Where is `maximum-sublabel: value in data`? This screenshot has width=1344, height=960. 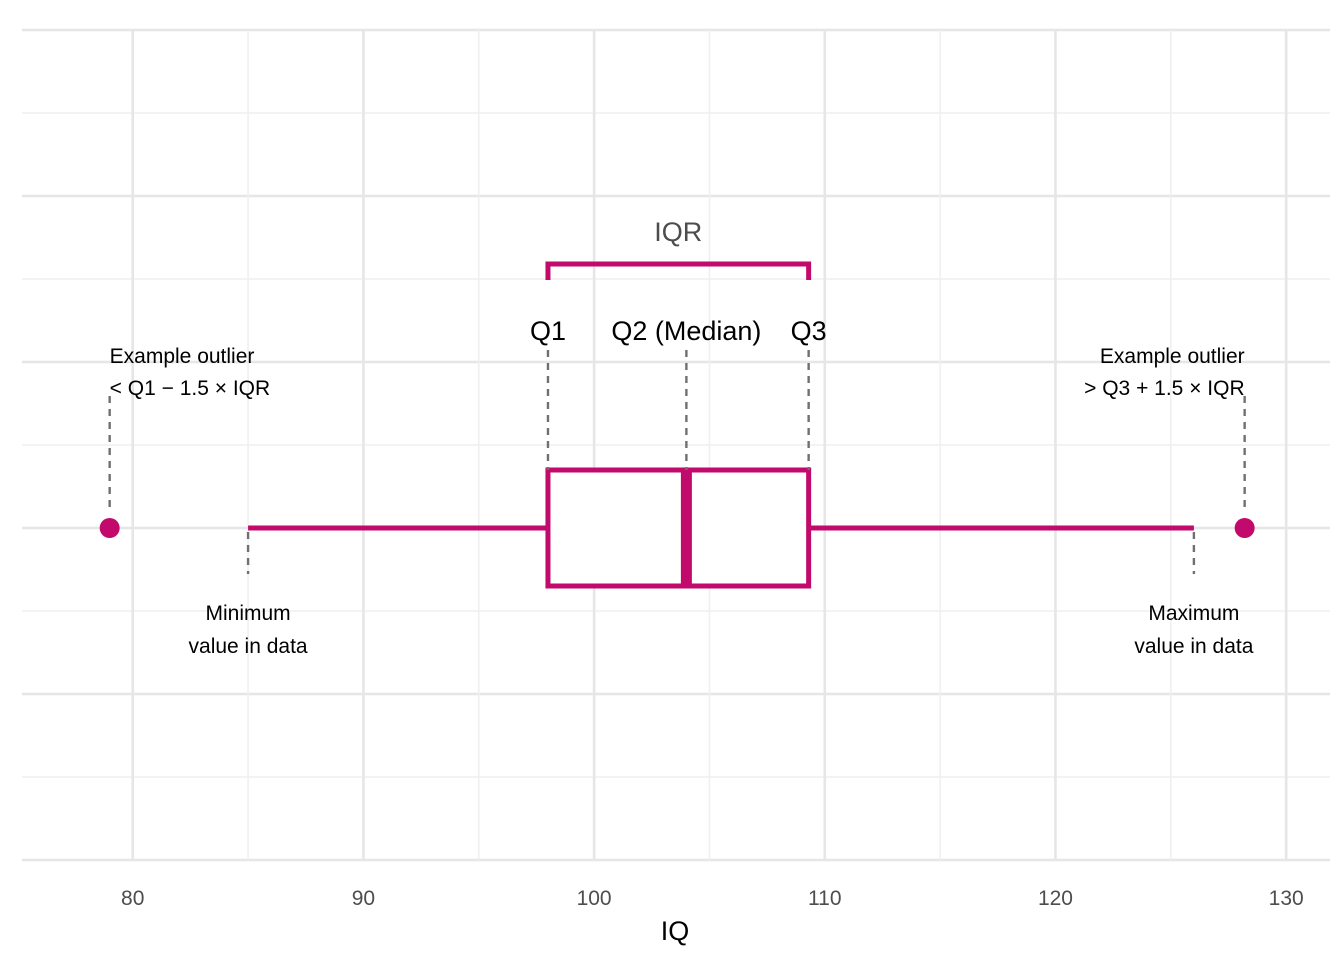 maximum-sublabel: value in data is located at coordinates (1193, 646).